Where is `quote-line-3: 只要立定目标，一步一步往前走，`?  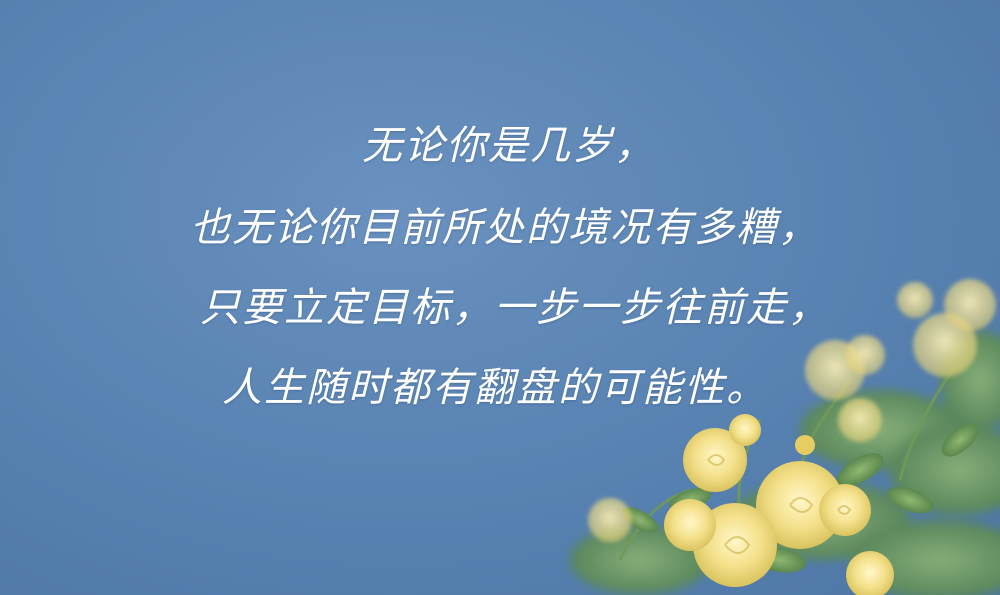 quote-line-3: 只要立定目标，一步一步往前走， is located at coordinates (515, 308).